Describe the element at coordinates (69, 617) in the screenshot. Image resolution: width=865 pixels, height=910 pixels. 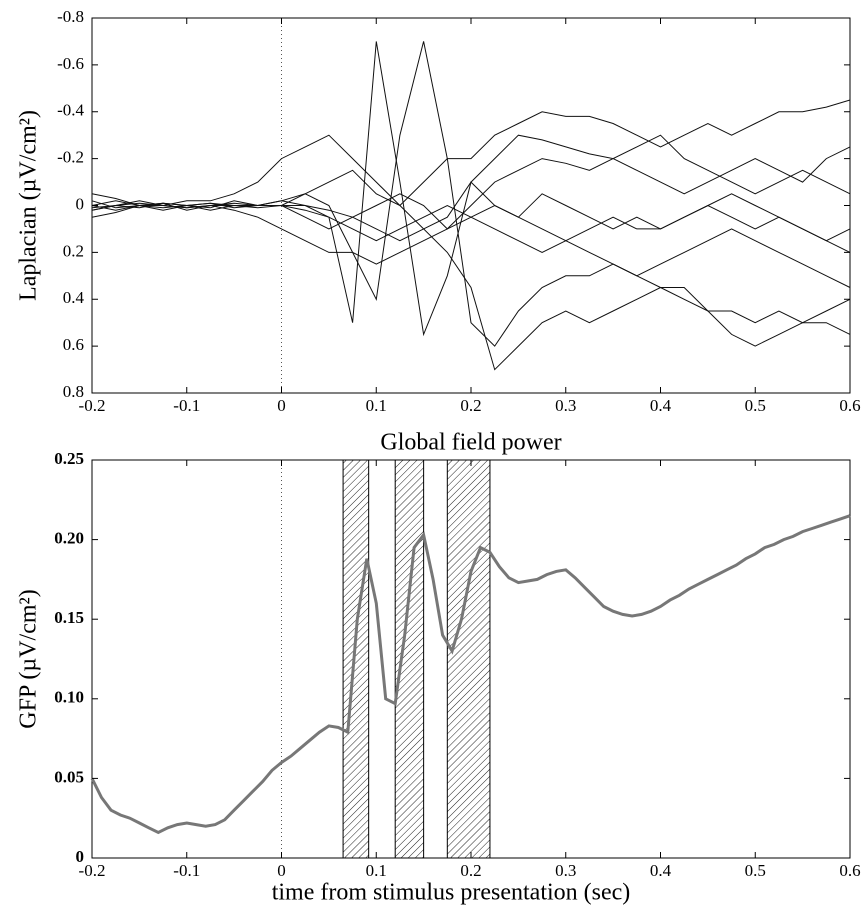
I see `y-tick-label: 0.15` at that location.